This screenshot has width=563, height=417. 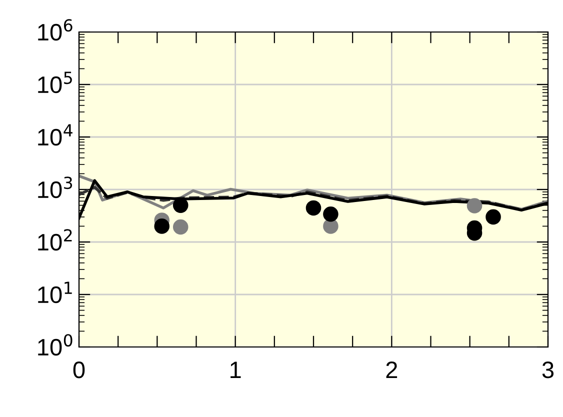 What do you see at coordinates (55, 345) in the screenshot?
I see `y-tick-label: 10$^{0}$` at bounding box center [55, 345].